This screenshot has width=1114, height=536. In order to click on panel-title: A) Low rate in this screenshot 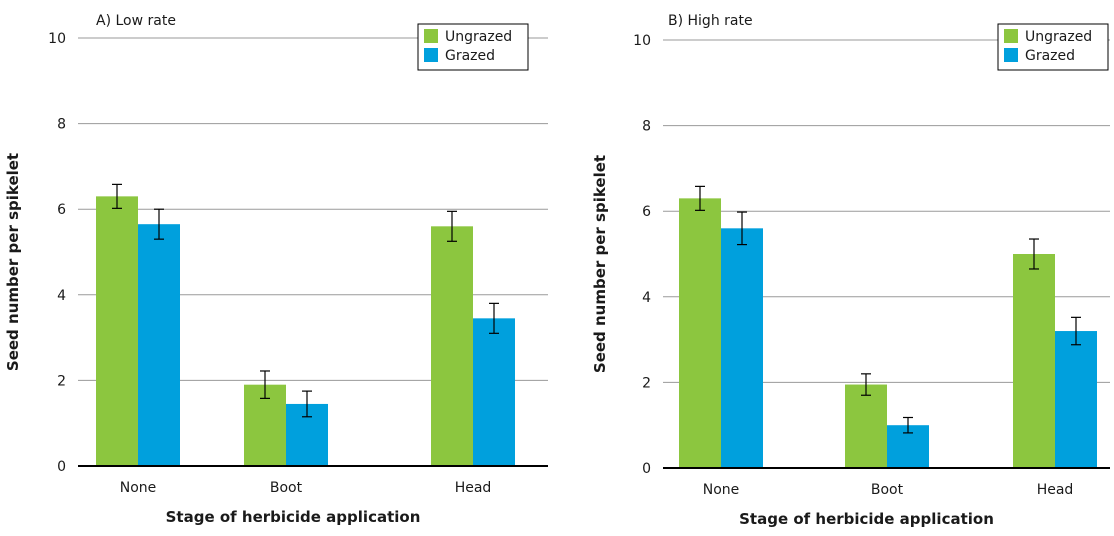, I will do `click(136, 21)`.